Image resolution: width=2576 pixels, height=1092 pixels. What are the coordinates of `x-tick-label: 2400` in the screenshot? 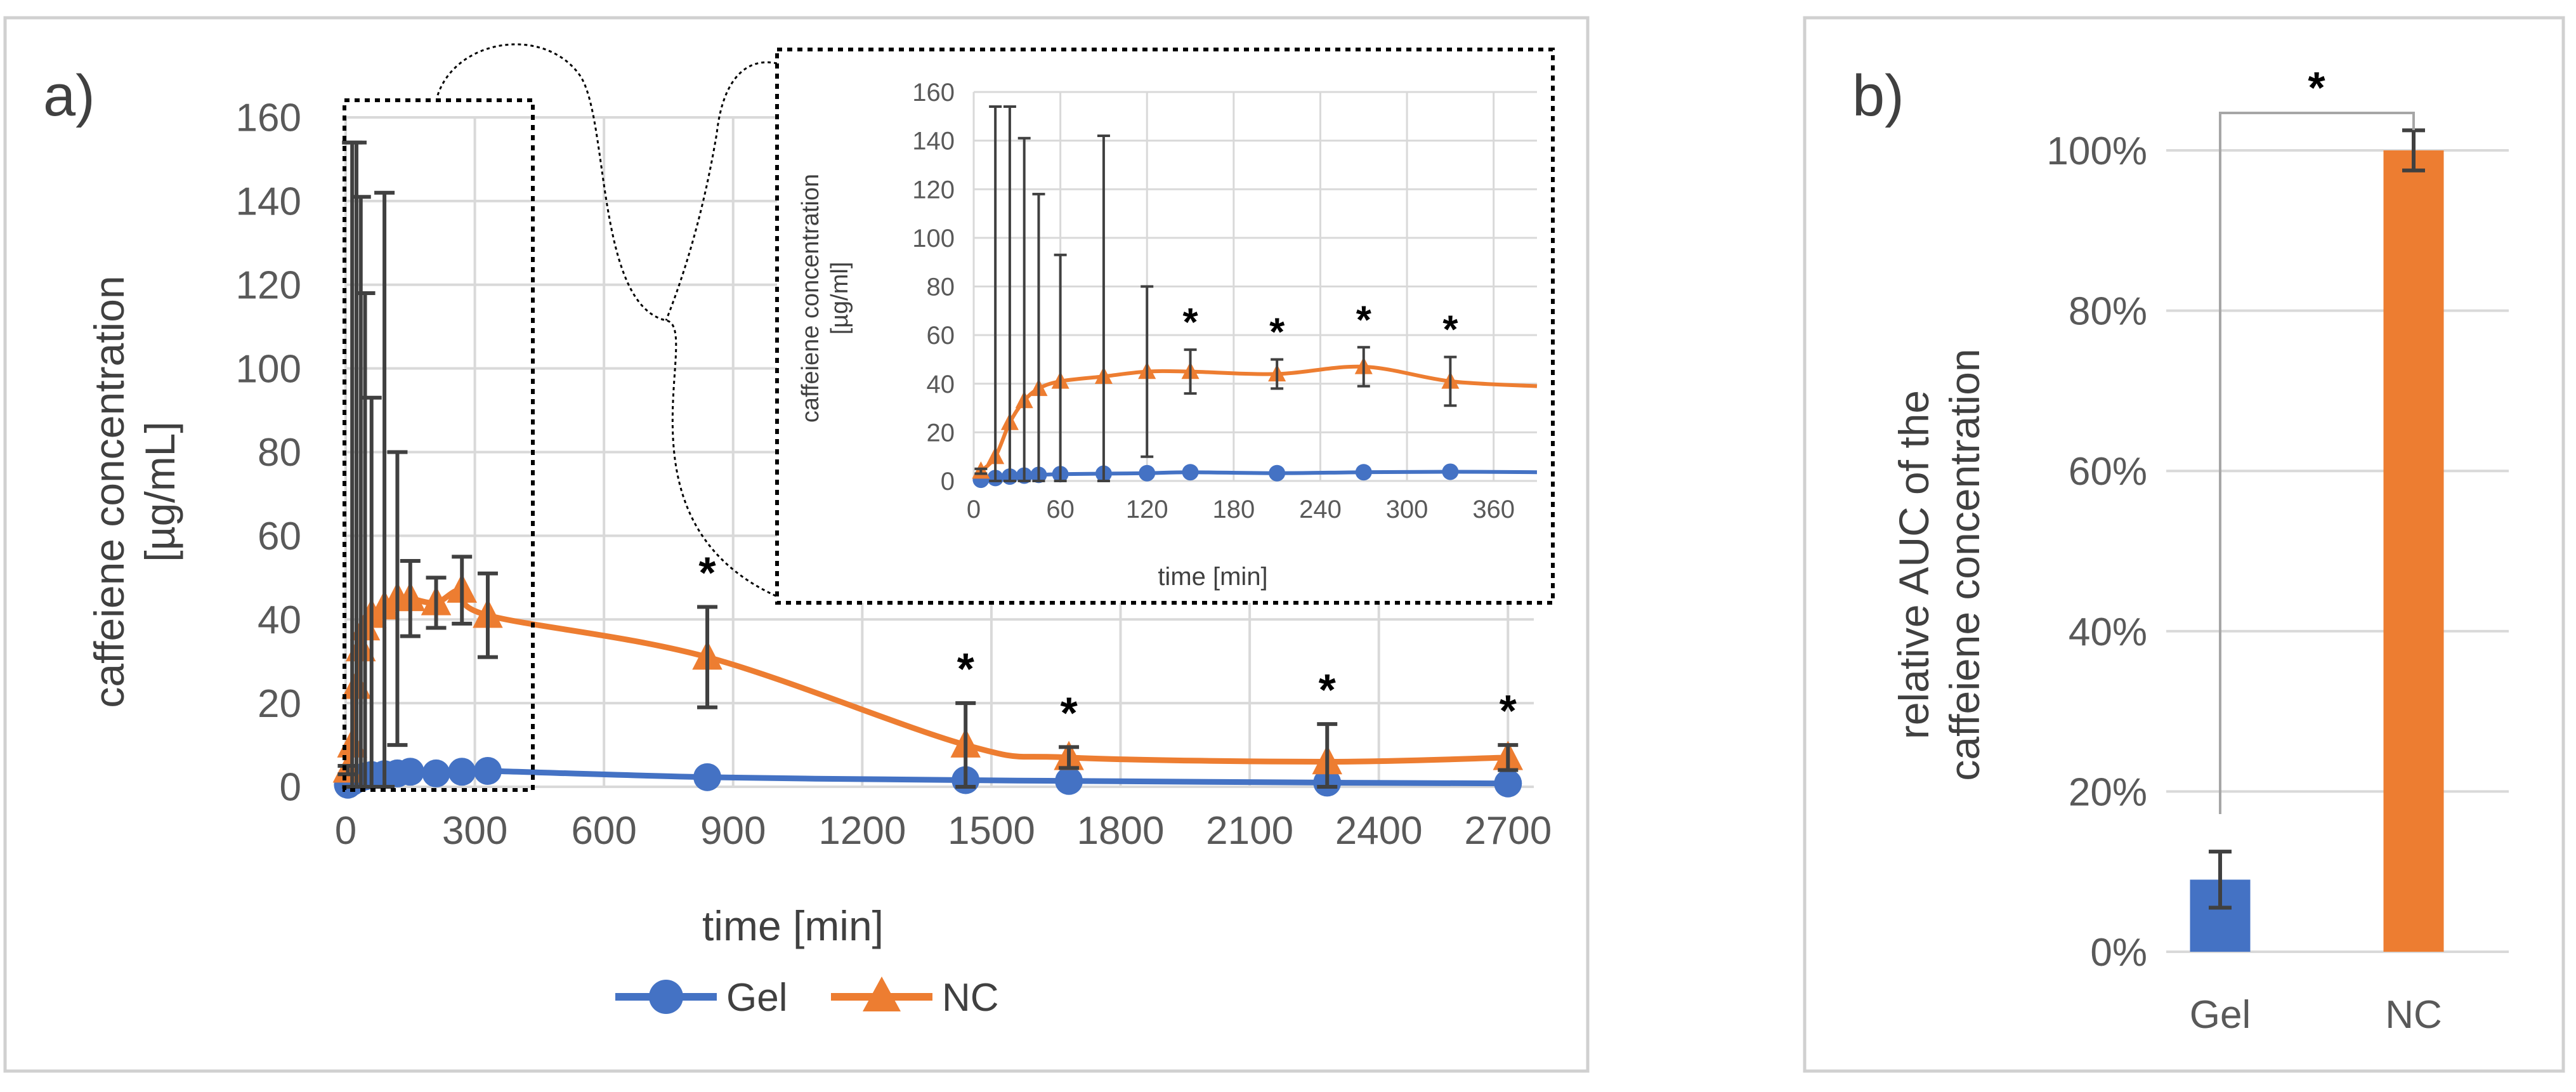 It's located at (1379, 831).